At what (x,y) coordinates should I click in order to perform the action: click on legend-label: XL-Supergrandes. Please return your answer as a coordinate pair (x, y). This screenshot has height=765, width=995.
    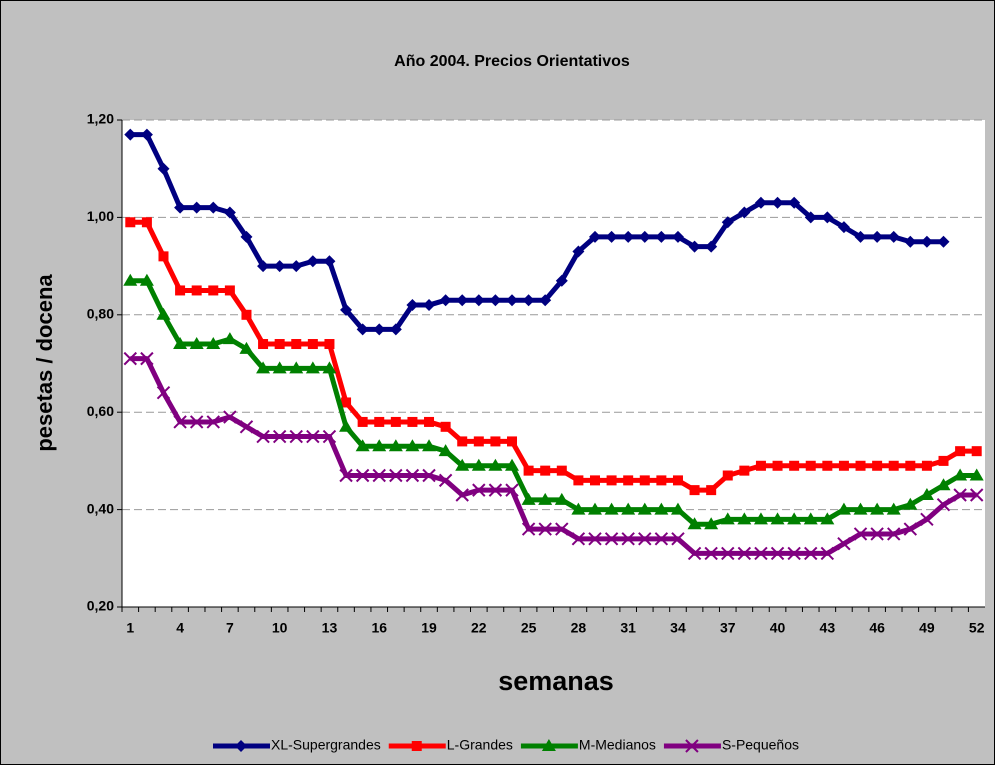
    Looking at the image, I should click on (326, 745).